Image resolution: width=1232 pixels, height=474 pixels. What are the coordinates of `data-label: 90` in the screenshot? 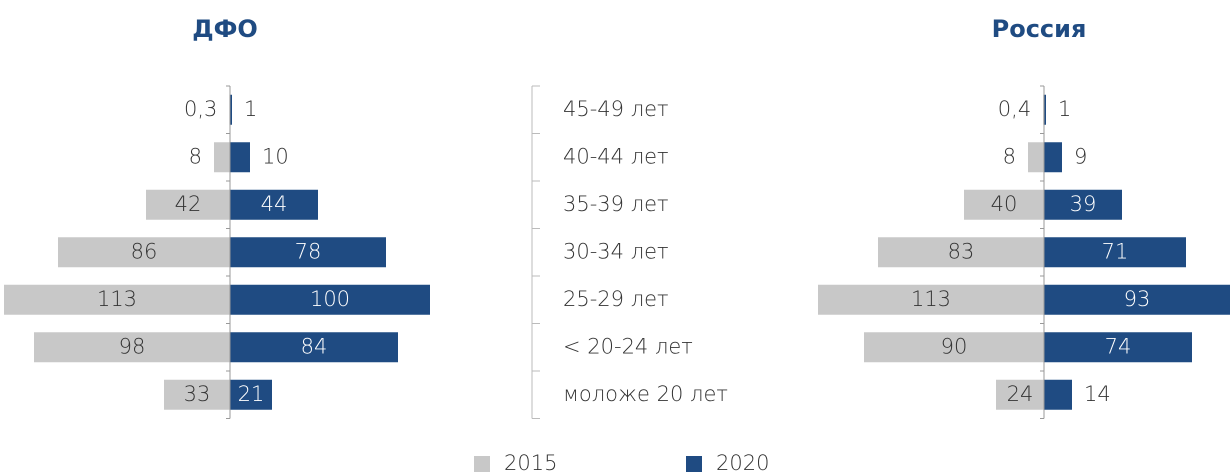 It's located at (954, 346).